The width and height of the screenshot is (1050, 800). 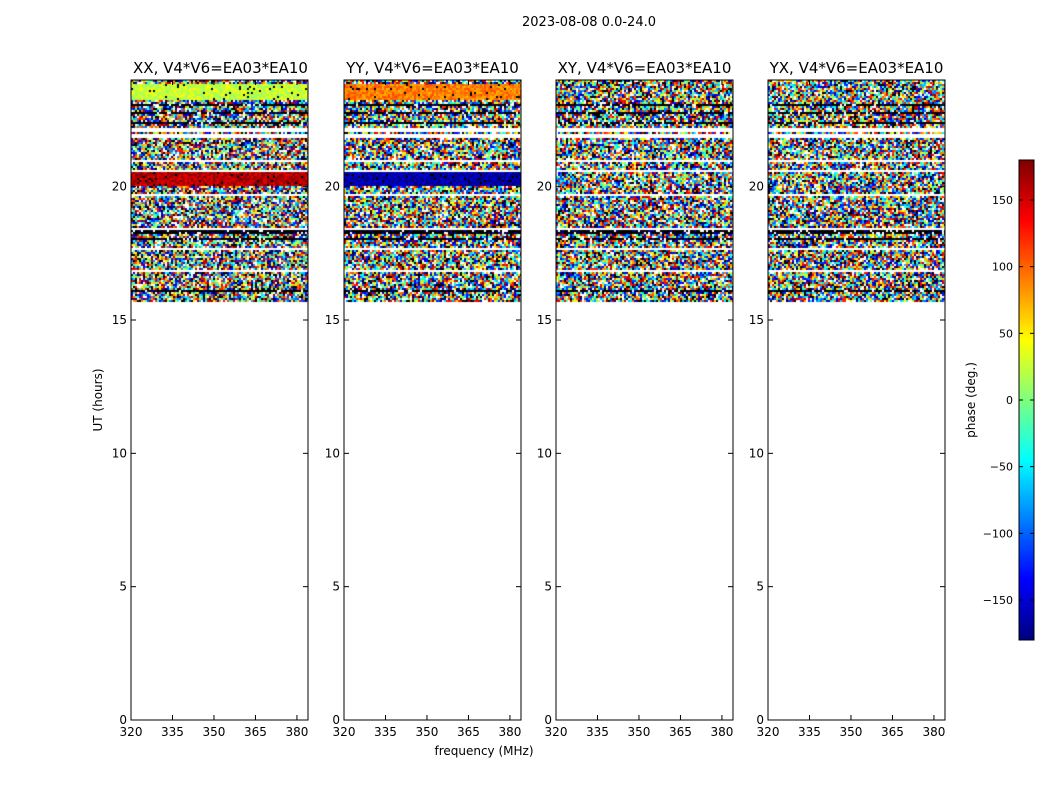 I want to click on phase-heatmap-yx, so click(x=856, y=400).